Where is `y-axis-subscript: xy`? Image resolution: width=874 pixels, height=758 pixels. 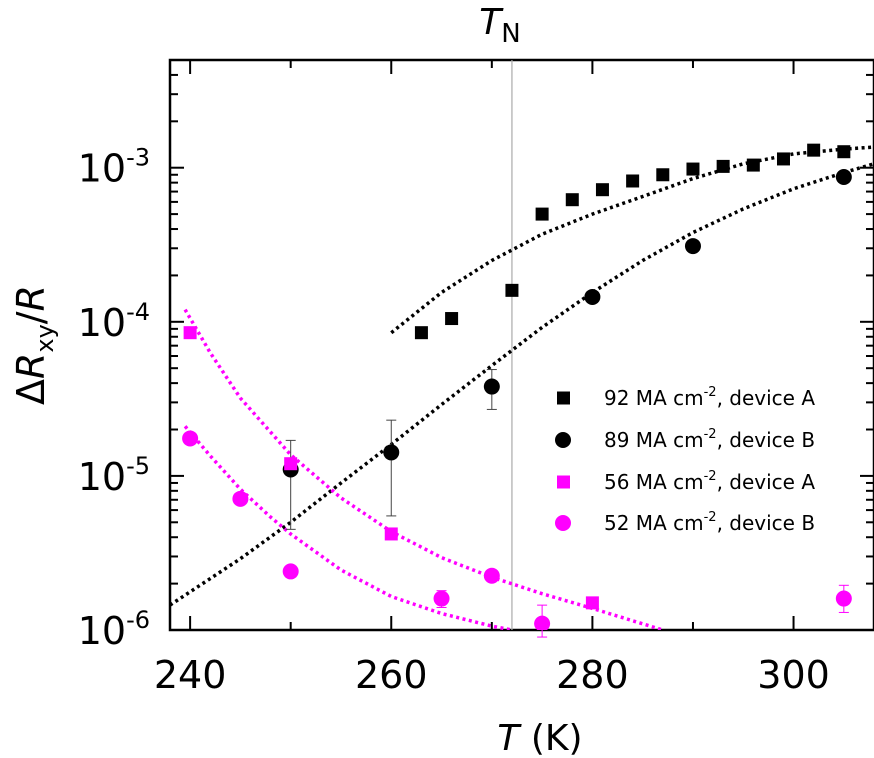
y-axis-subscript: xy is located at coordinates (45, 338).